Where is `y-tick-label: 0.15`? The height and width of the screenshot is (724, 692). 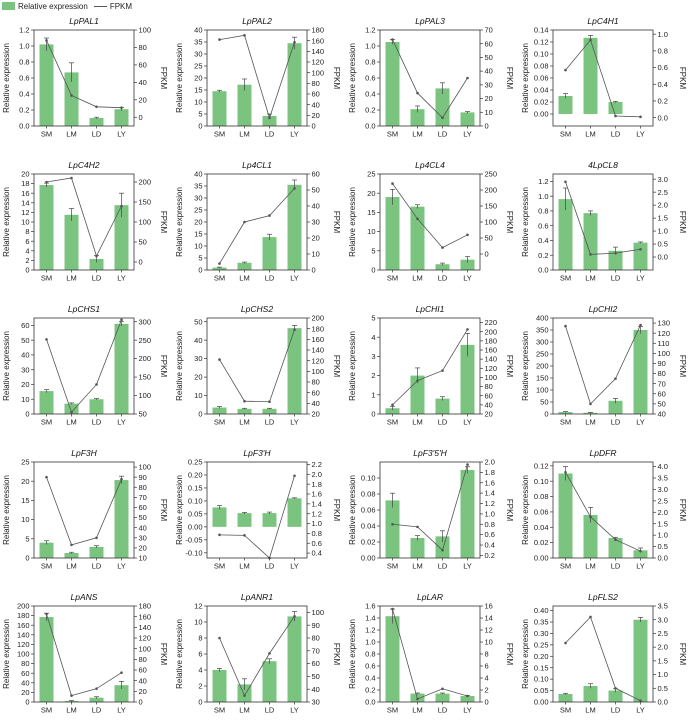 y-tick-label: 0.15 is located at coordinates (195, 488).